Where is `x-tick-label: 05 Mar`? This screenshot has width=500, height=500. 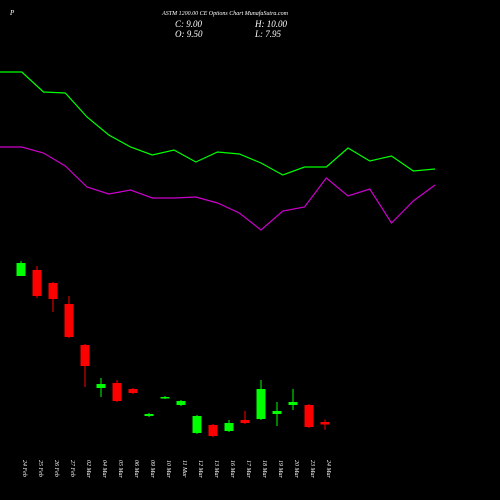 x-tick-label: 05 Mar is located at coordinates (120, 469).